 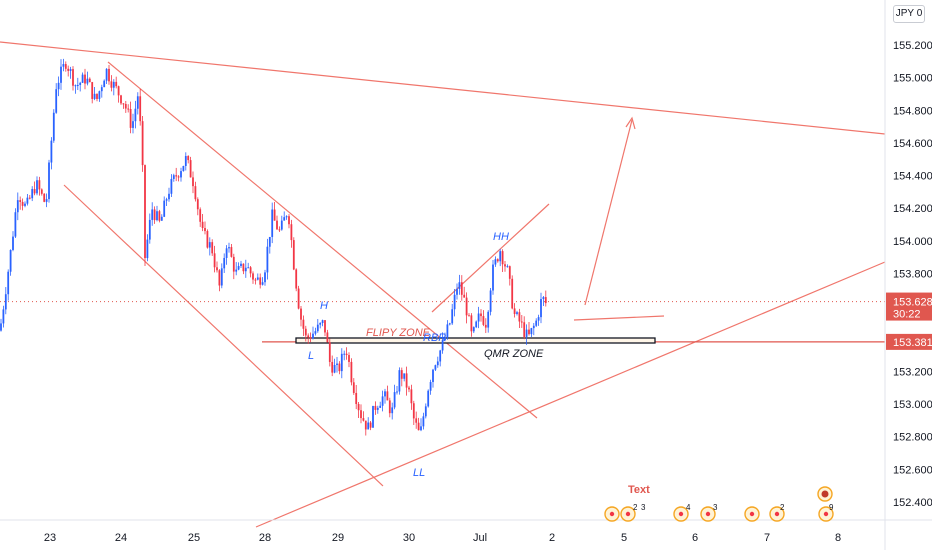 I want to click on time-tick-label: 2, so click(x=552, y=538).